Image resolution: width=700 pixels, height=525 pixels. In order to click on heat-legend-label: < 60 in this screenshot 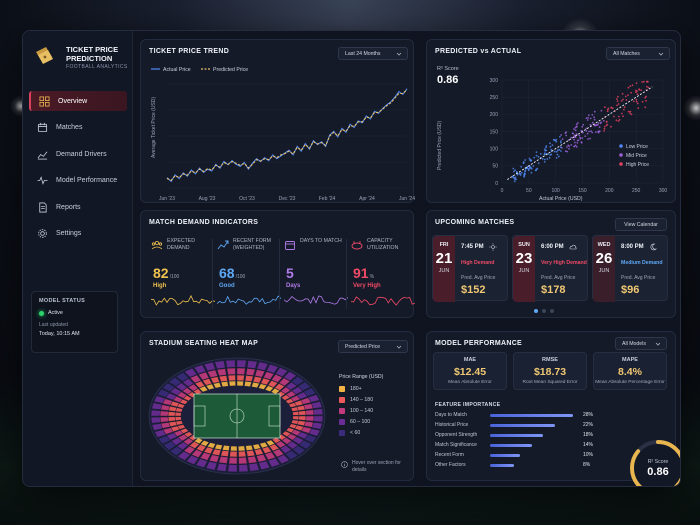, I will do `click(355, 433)`.